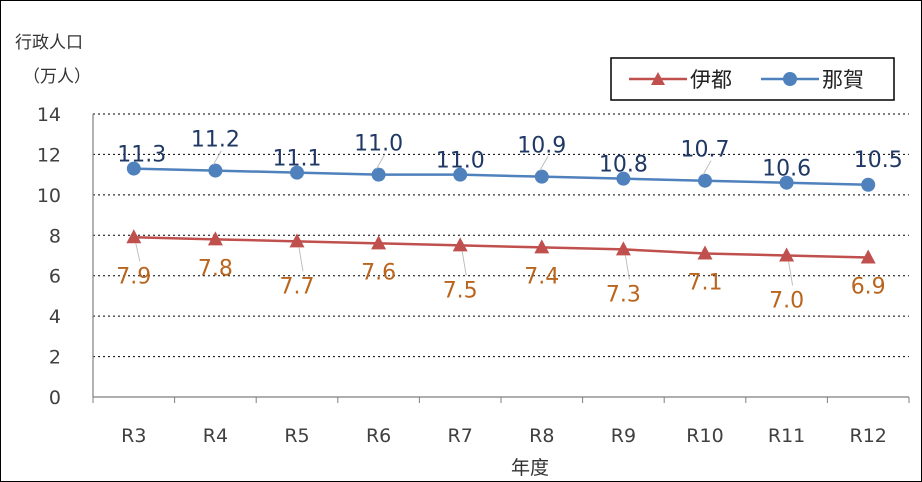 The height and width of the screenshot is (482, 922). What do you see at coordinates (133, 436) in the screenshot?
I see `x-tick-label: R3` at bounding box center [133, 436].